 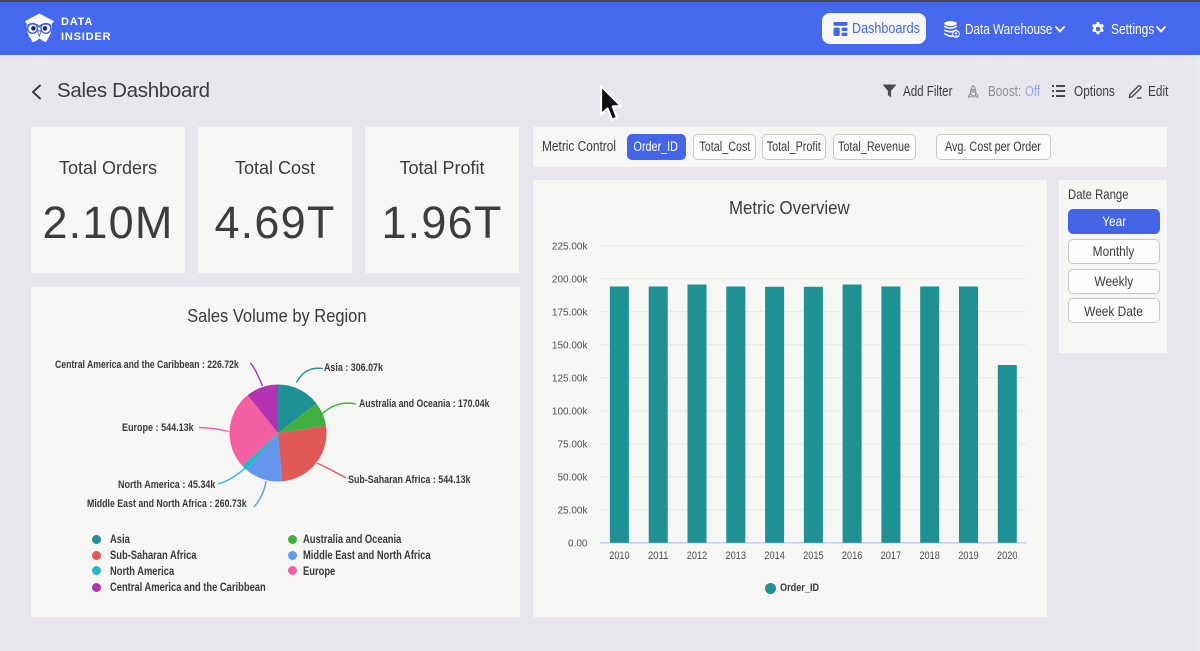 What do you see at coordinates (774, 556) in the screenshot?
I see `svg-text: 2014` at bounding box center [774, 556].